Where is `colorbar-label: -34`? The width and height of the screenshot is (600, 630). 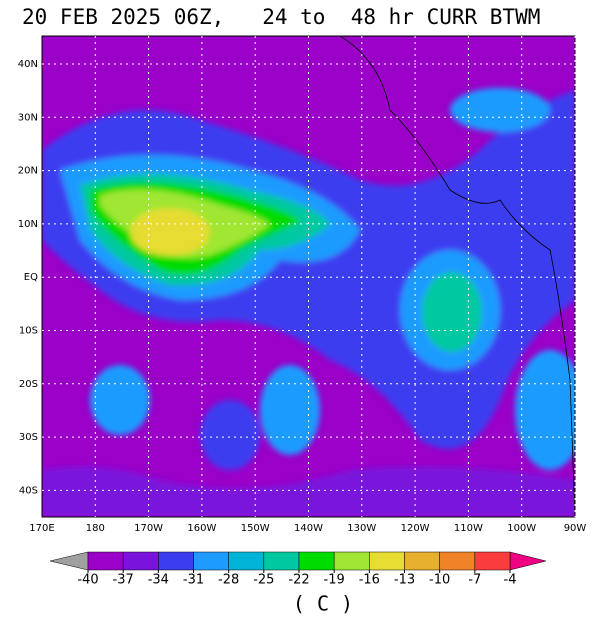
colorbar-label: -34 is located at coordinates (158, 580).